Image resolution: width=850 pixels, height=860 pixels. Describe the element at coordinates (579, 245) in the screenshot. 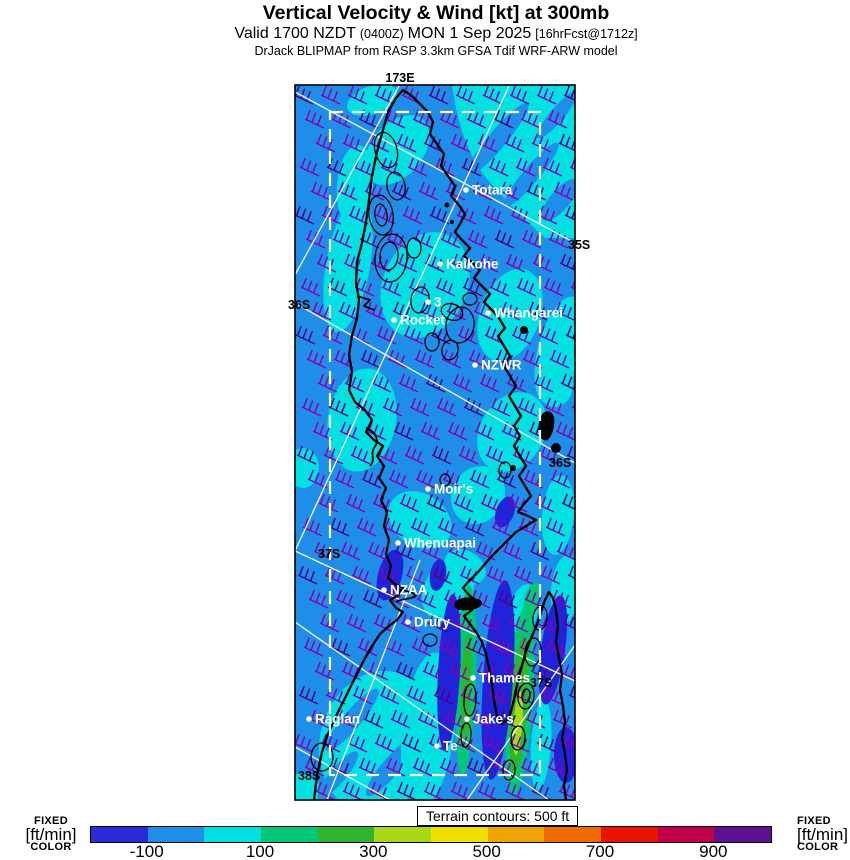

I see `grid-label: 35S` at that location.